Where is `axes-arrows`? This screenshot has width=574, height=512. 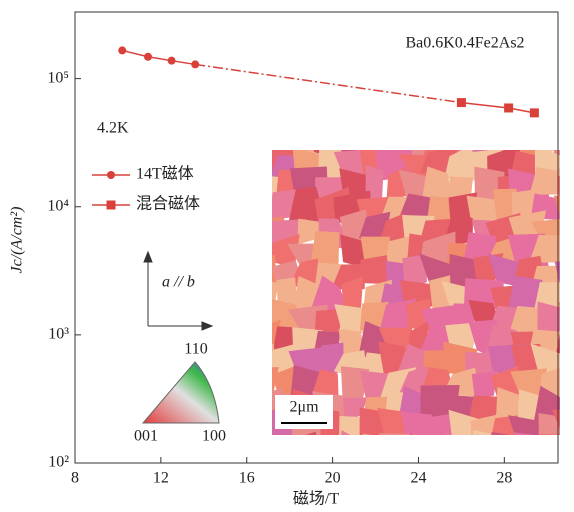 axes-arrows is located at coordinates (178, 290).